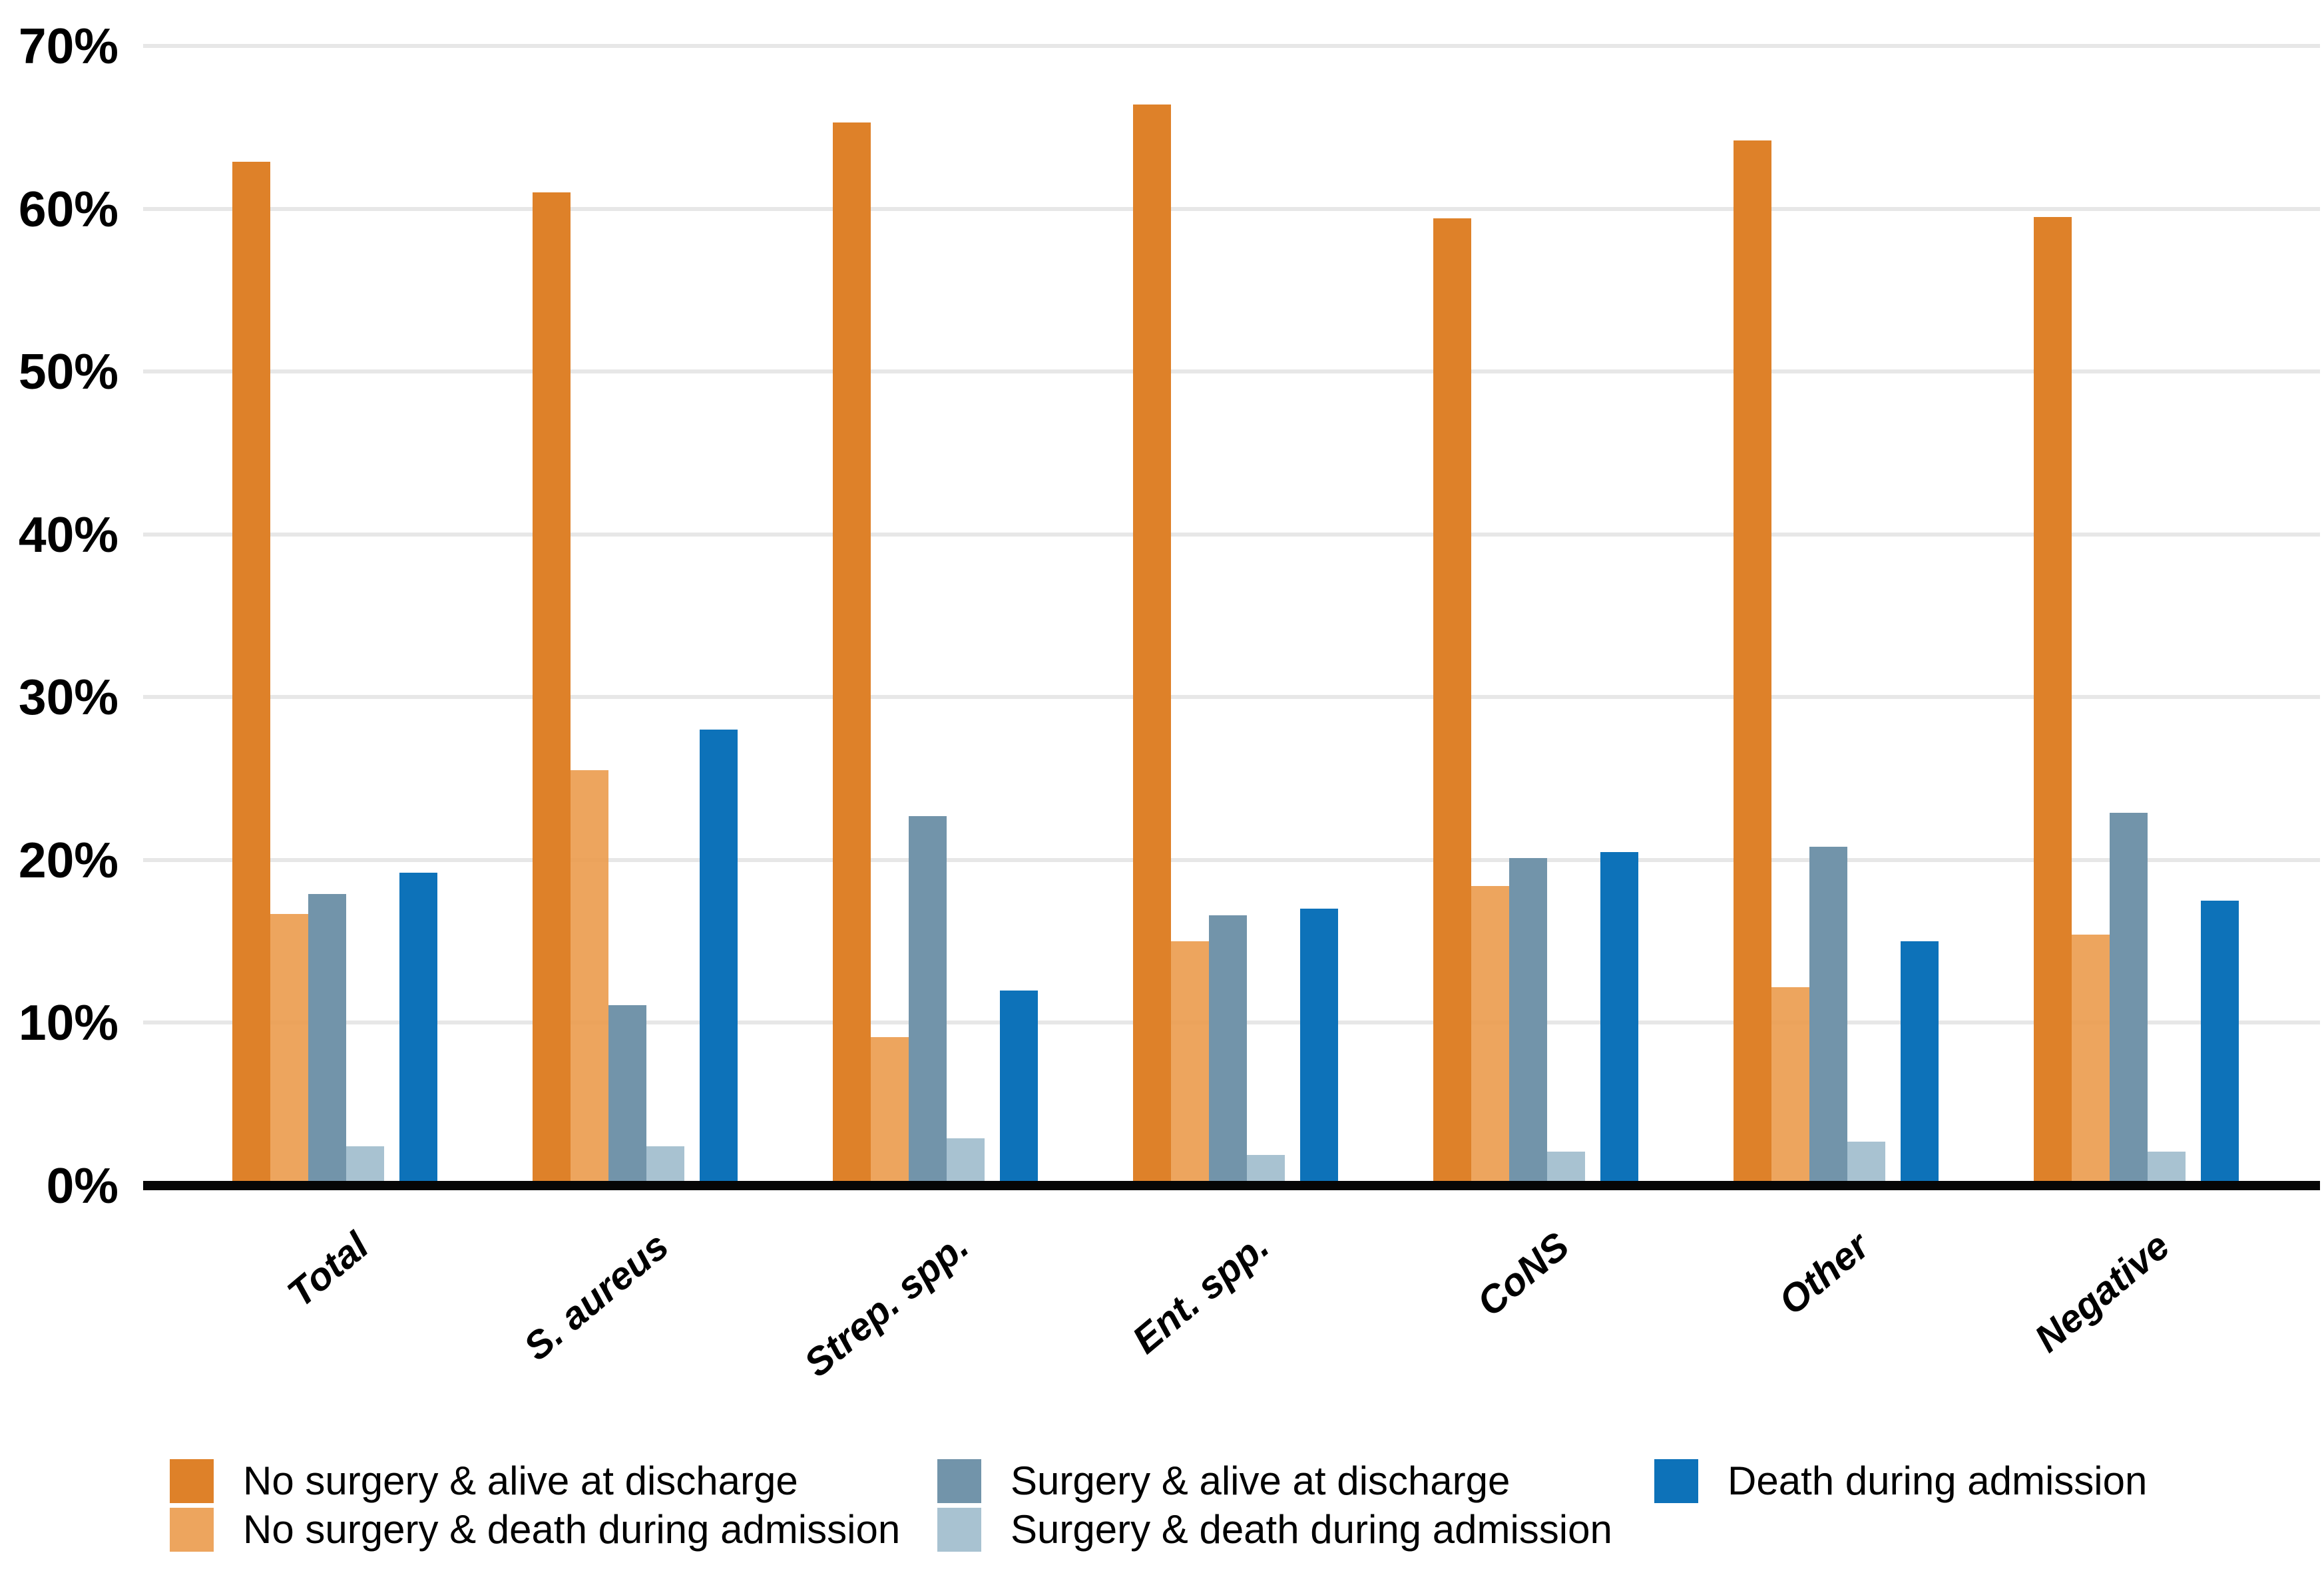 This screenshot has height=1571, width=2324. I want to click on bar-series1-other, so click(1790, 1086).